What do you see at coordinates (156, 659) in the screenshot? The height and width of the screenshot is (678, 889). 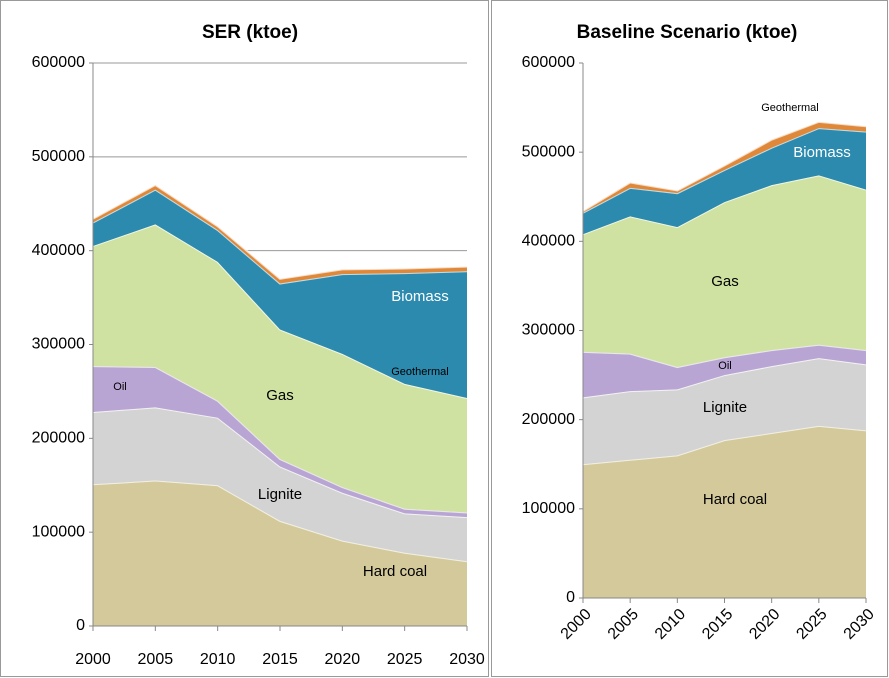 I see `x-tick-label: 2005` at bounding box center [156, 659].